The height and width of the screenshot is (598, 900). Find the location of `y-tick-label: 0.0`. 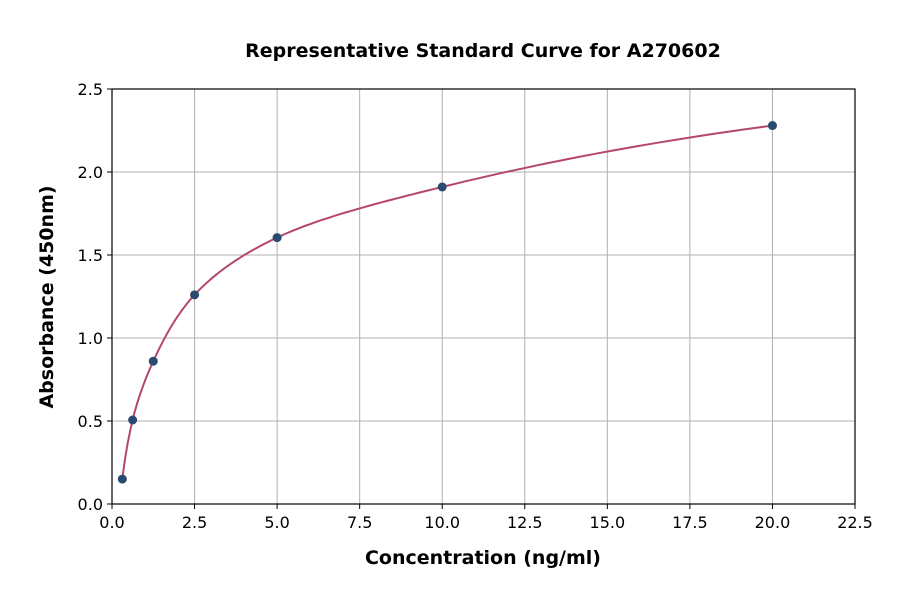

y-tick-label: 0.0 is located at coordinates (90, 504).